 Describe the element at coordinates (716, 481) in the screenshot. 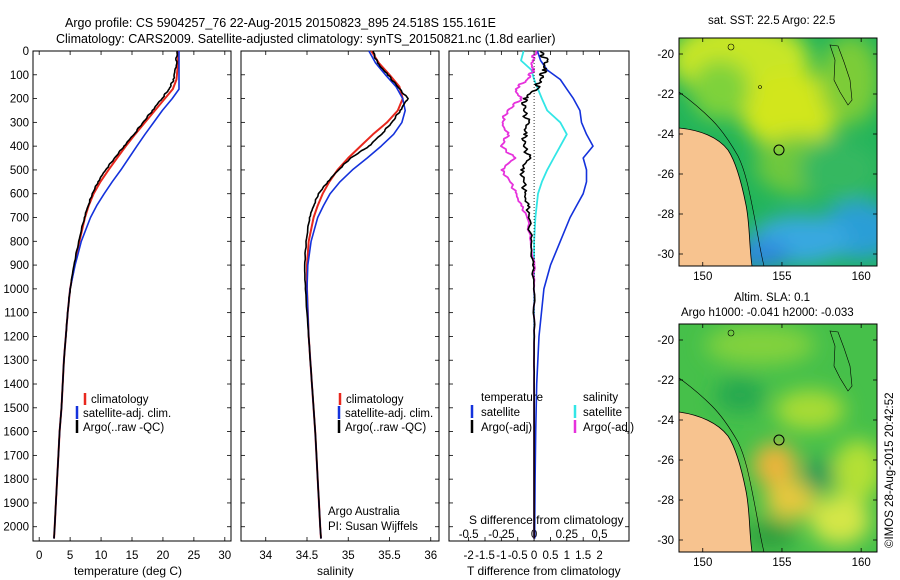

I see `sla-land` at that location.